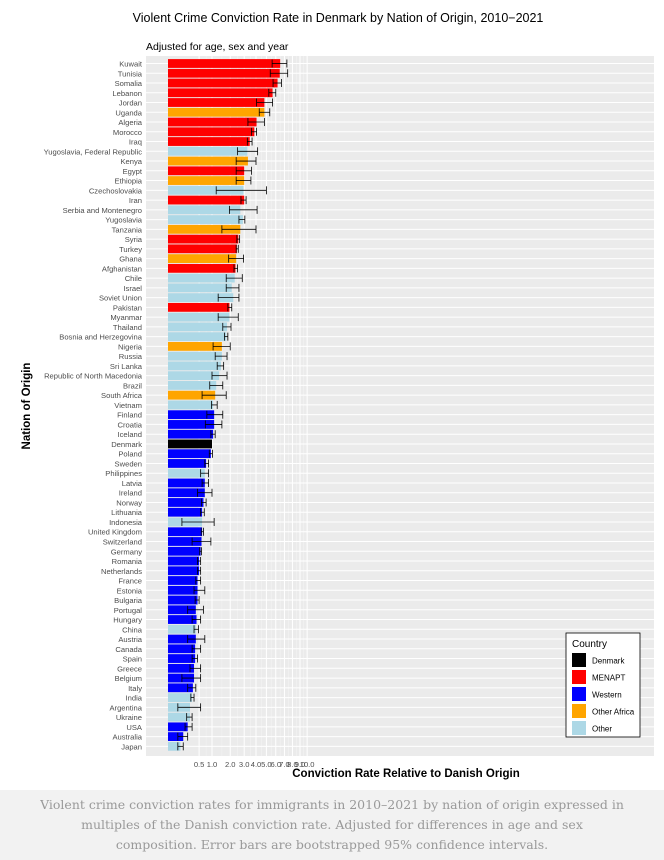 The width and height of the screenshot is (664, 860). I want to click on y-tick-label: Pakistan, so click(127, 307).